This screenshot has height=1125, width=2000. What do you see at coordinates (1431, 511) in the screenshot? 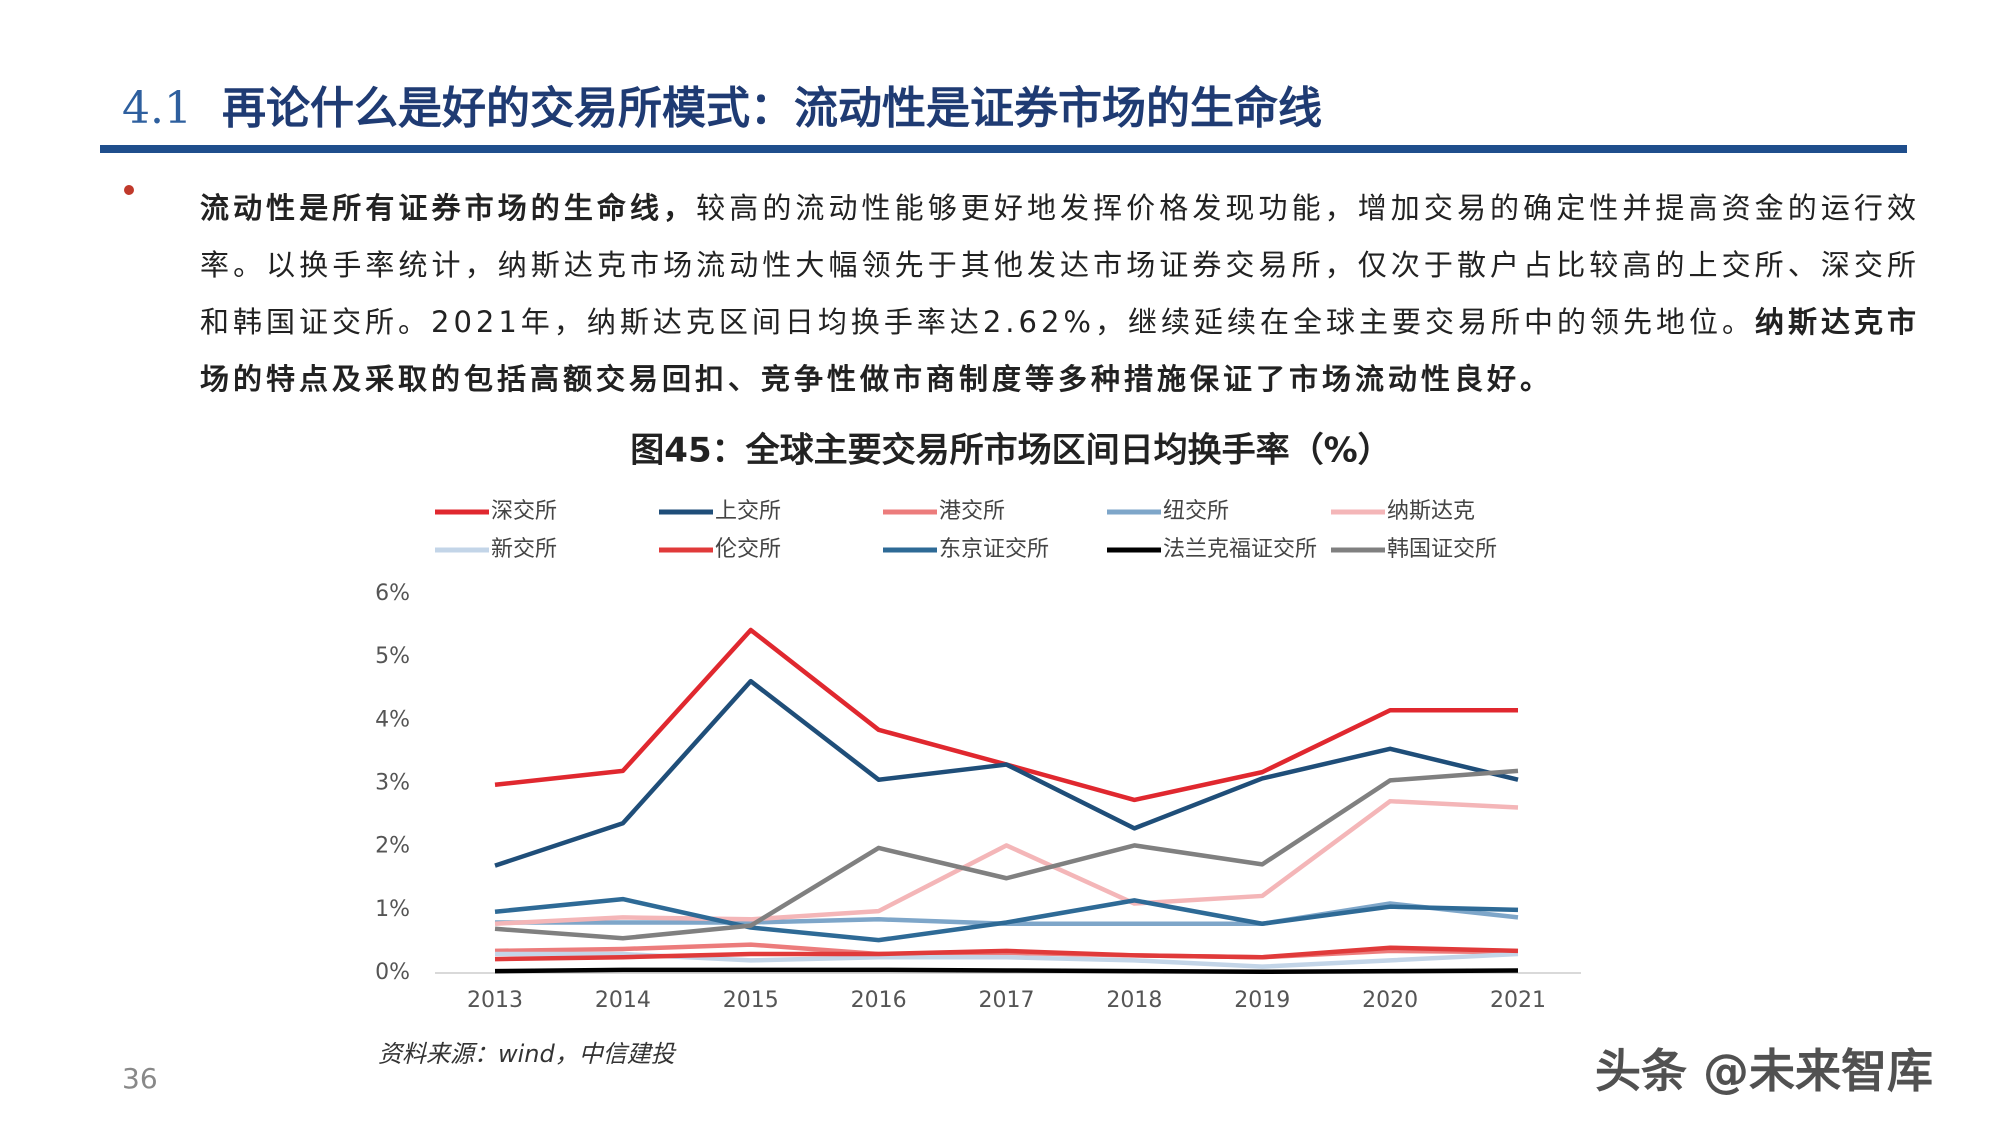
I see `legend-label: 纳斯达克` at bounding box center [1431, 511].